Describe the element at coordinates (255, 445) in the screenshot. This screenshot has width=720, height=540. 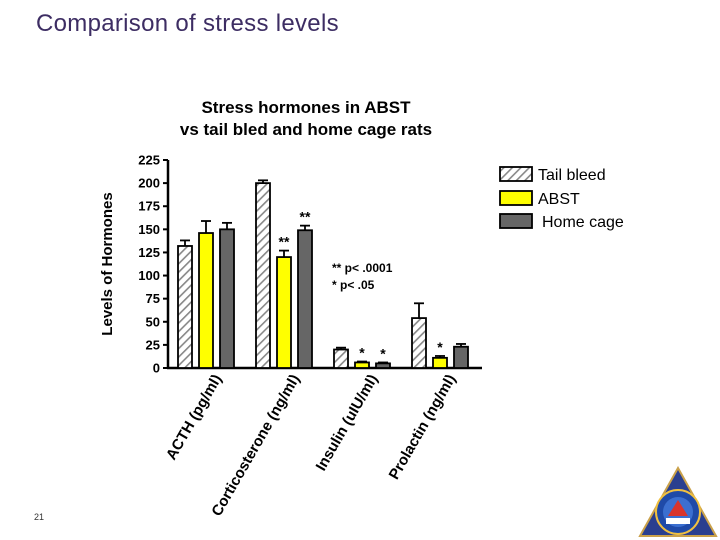
I see `category-label: Corticosterone (ng/ml)` at that location.